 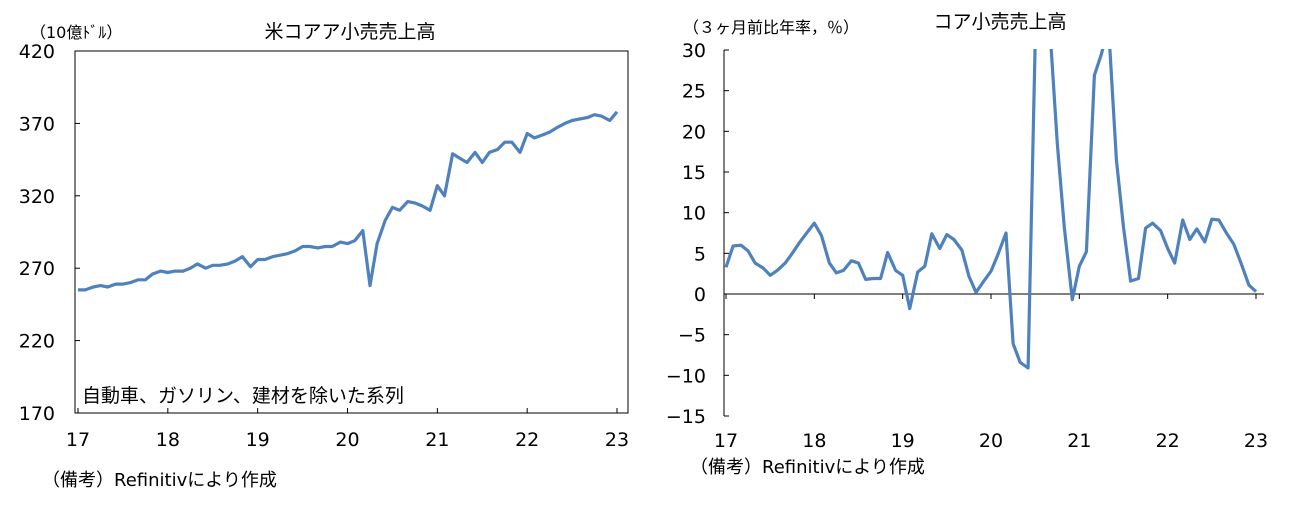 I want to click on left-source-note: （備考）Refinitivにより作成, so click(x=159, y=480).